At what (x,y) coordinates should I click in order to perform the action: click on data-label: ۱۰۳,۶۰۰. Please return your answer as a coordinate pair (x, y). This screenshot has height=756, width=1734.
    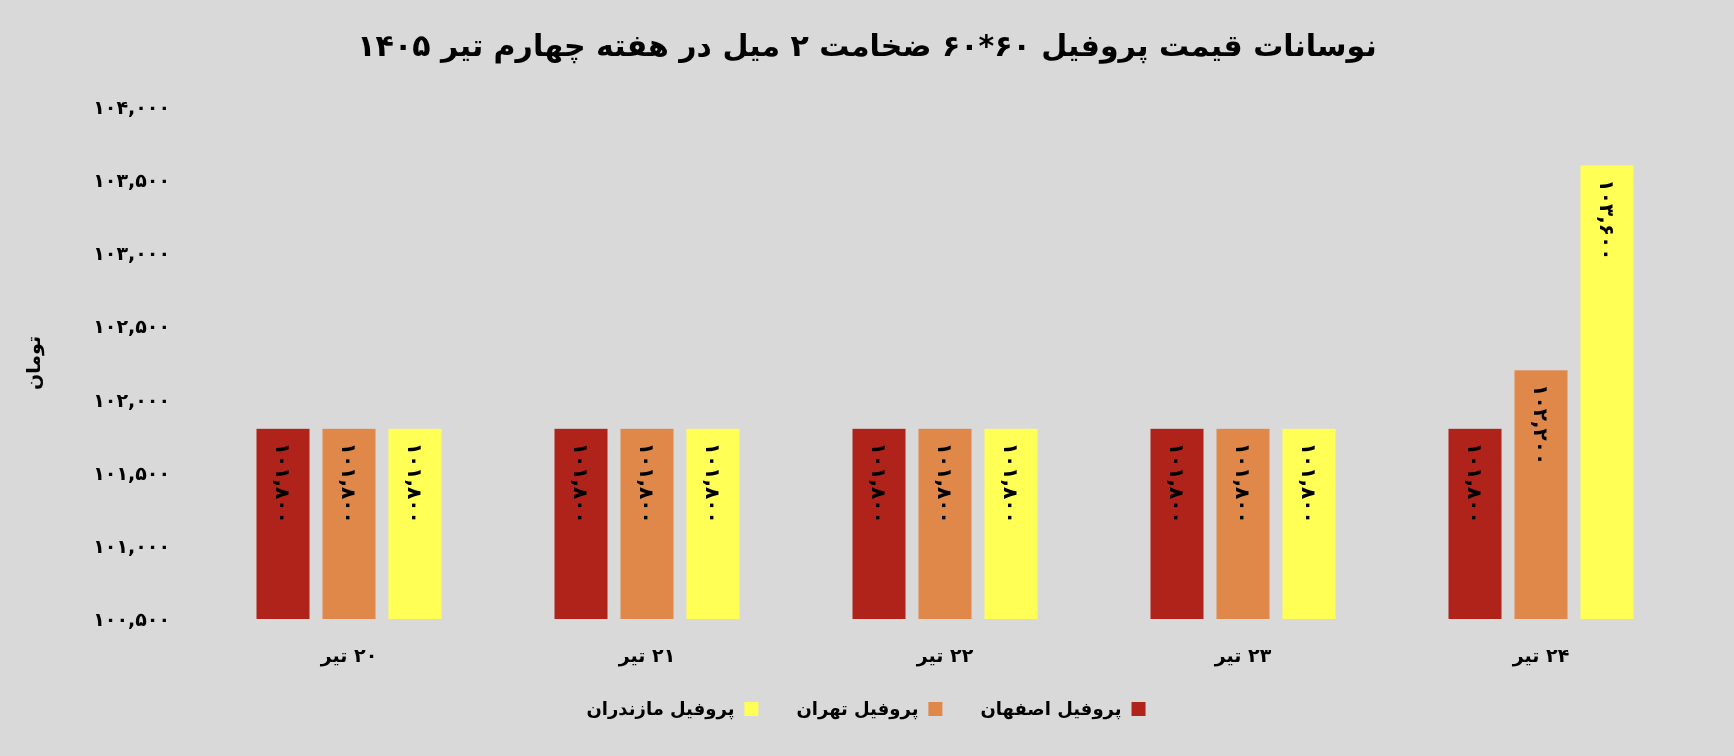
    Looking at the image, I should click on (1607, 220).